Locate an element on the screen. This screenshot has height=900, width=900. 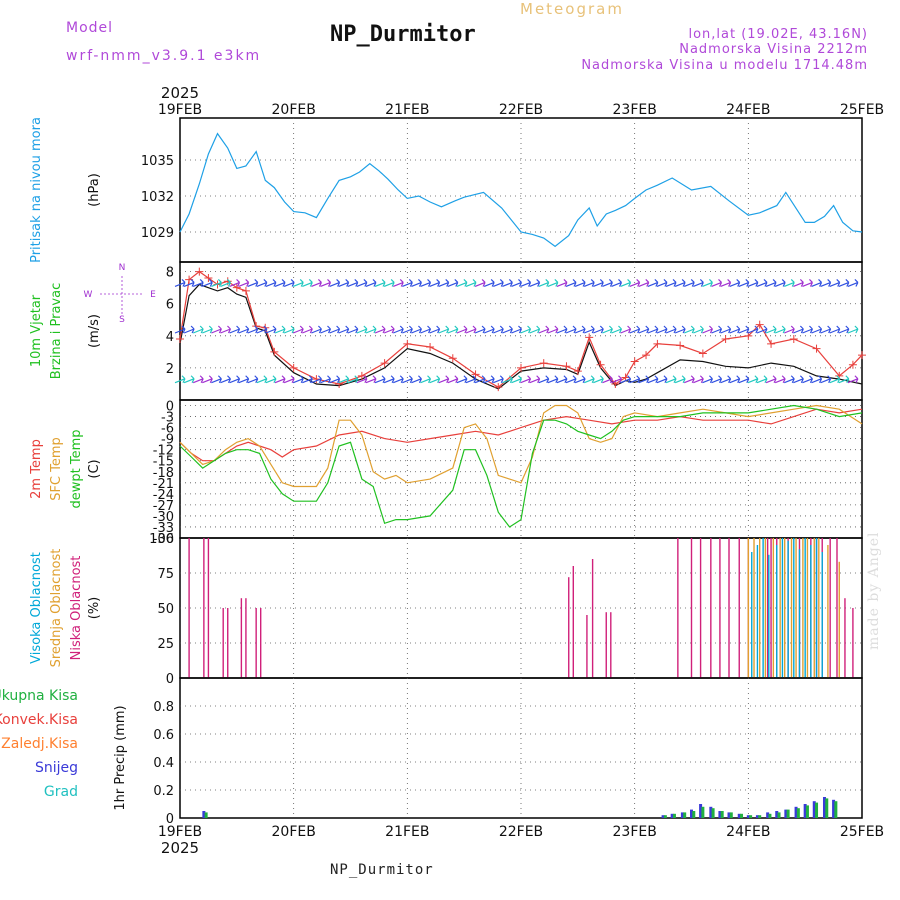
side-label-clouds: Visoka Oblacnost is located at coordinates (36, 608).